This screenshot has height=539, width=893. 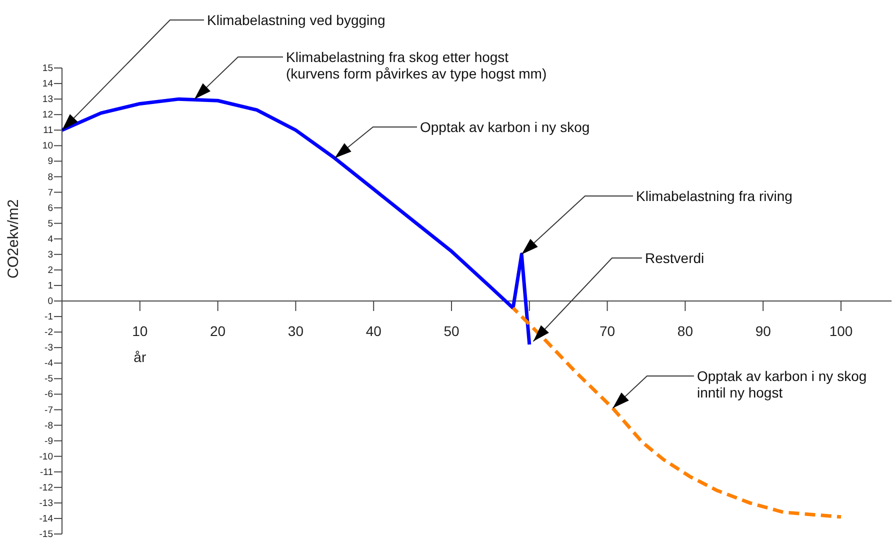 What do you see at coordinates (48, 332) in the screenshot?
I see `y-tick-label: -2` at bounding box center [48, 332].